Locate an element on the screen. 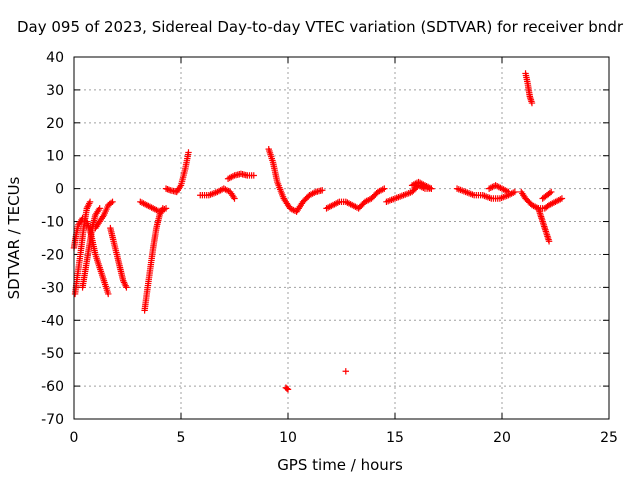 The image size is (640, 480). y-tick-label: -30 is located at coordinates (52, 288).